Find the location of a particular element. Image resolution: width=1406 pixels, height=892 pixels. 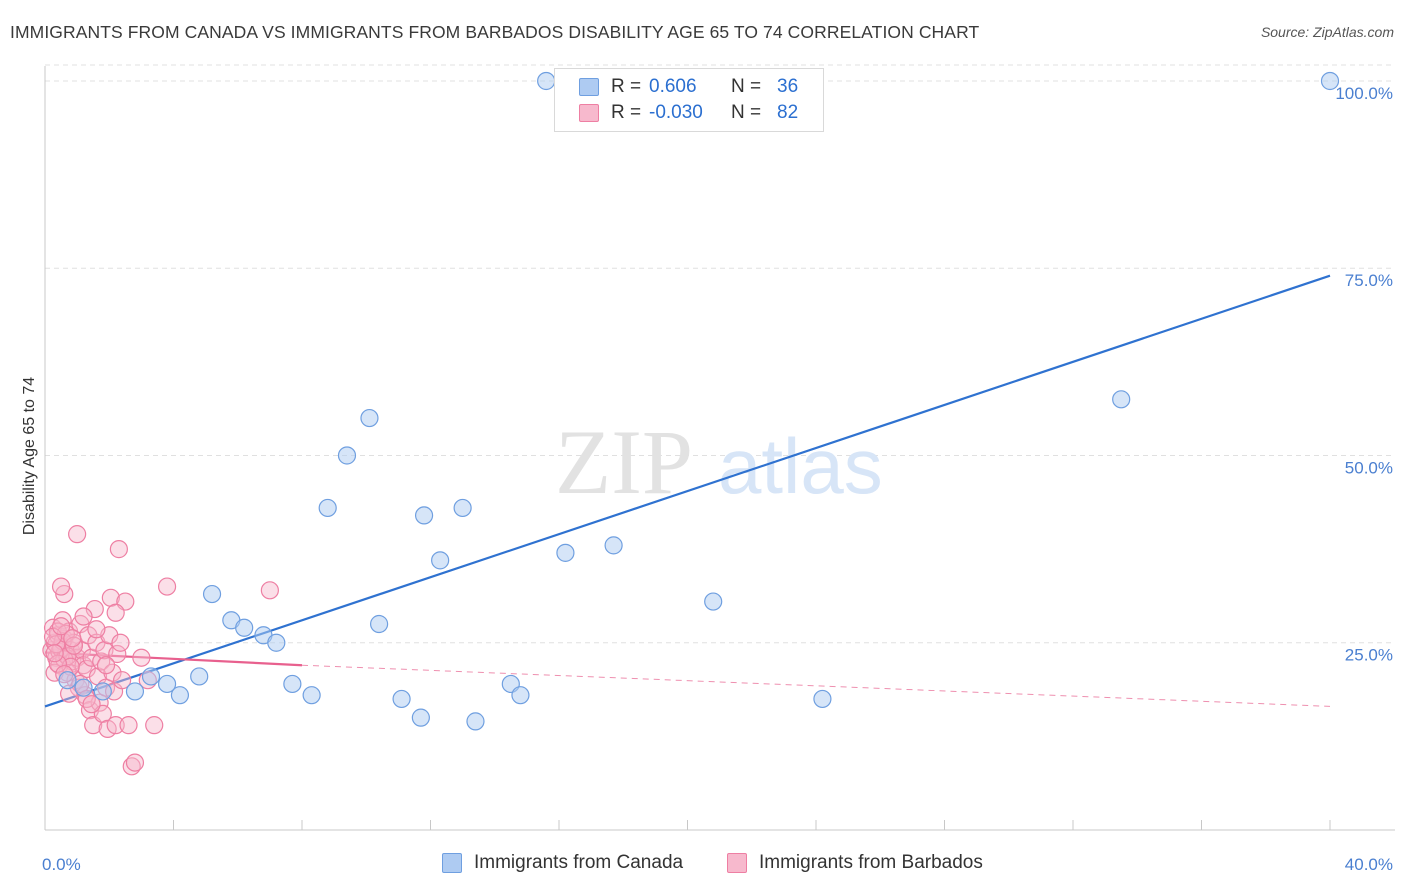

y-tick-label: 25.0% is located at coordinates (1369, 655).